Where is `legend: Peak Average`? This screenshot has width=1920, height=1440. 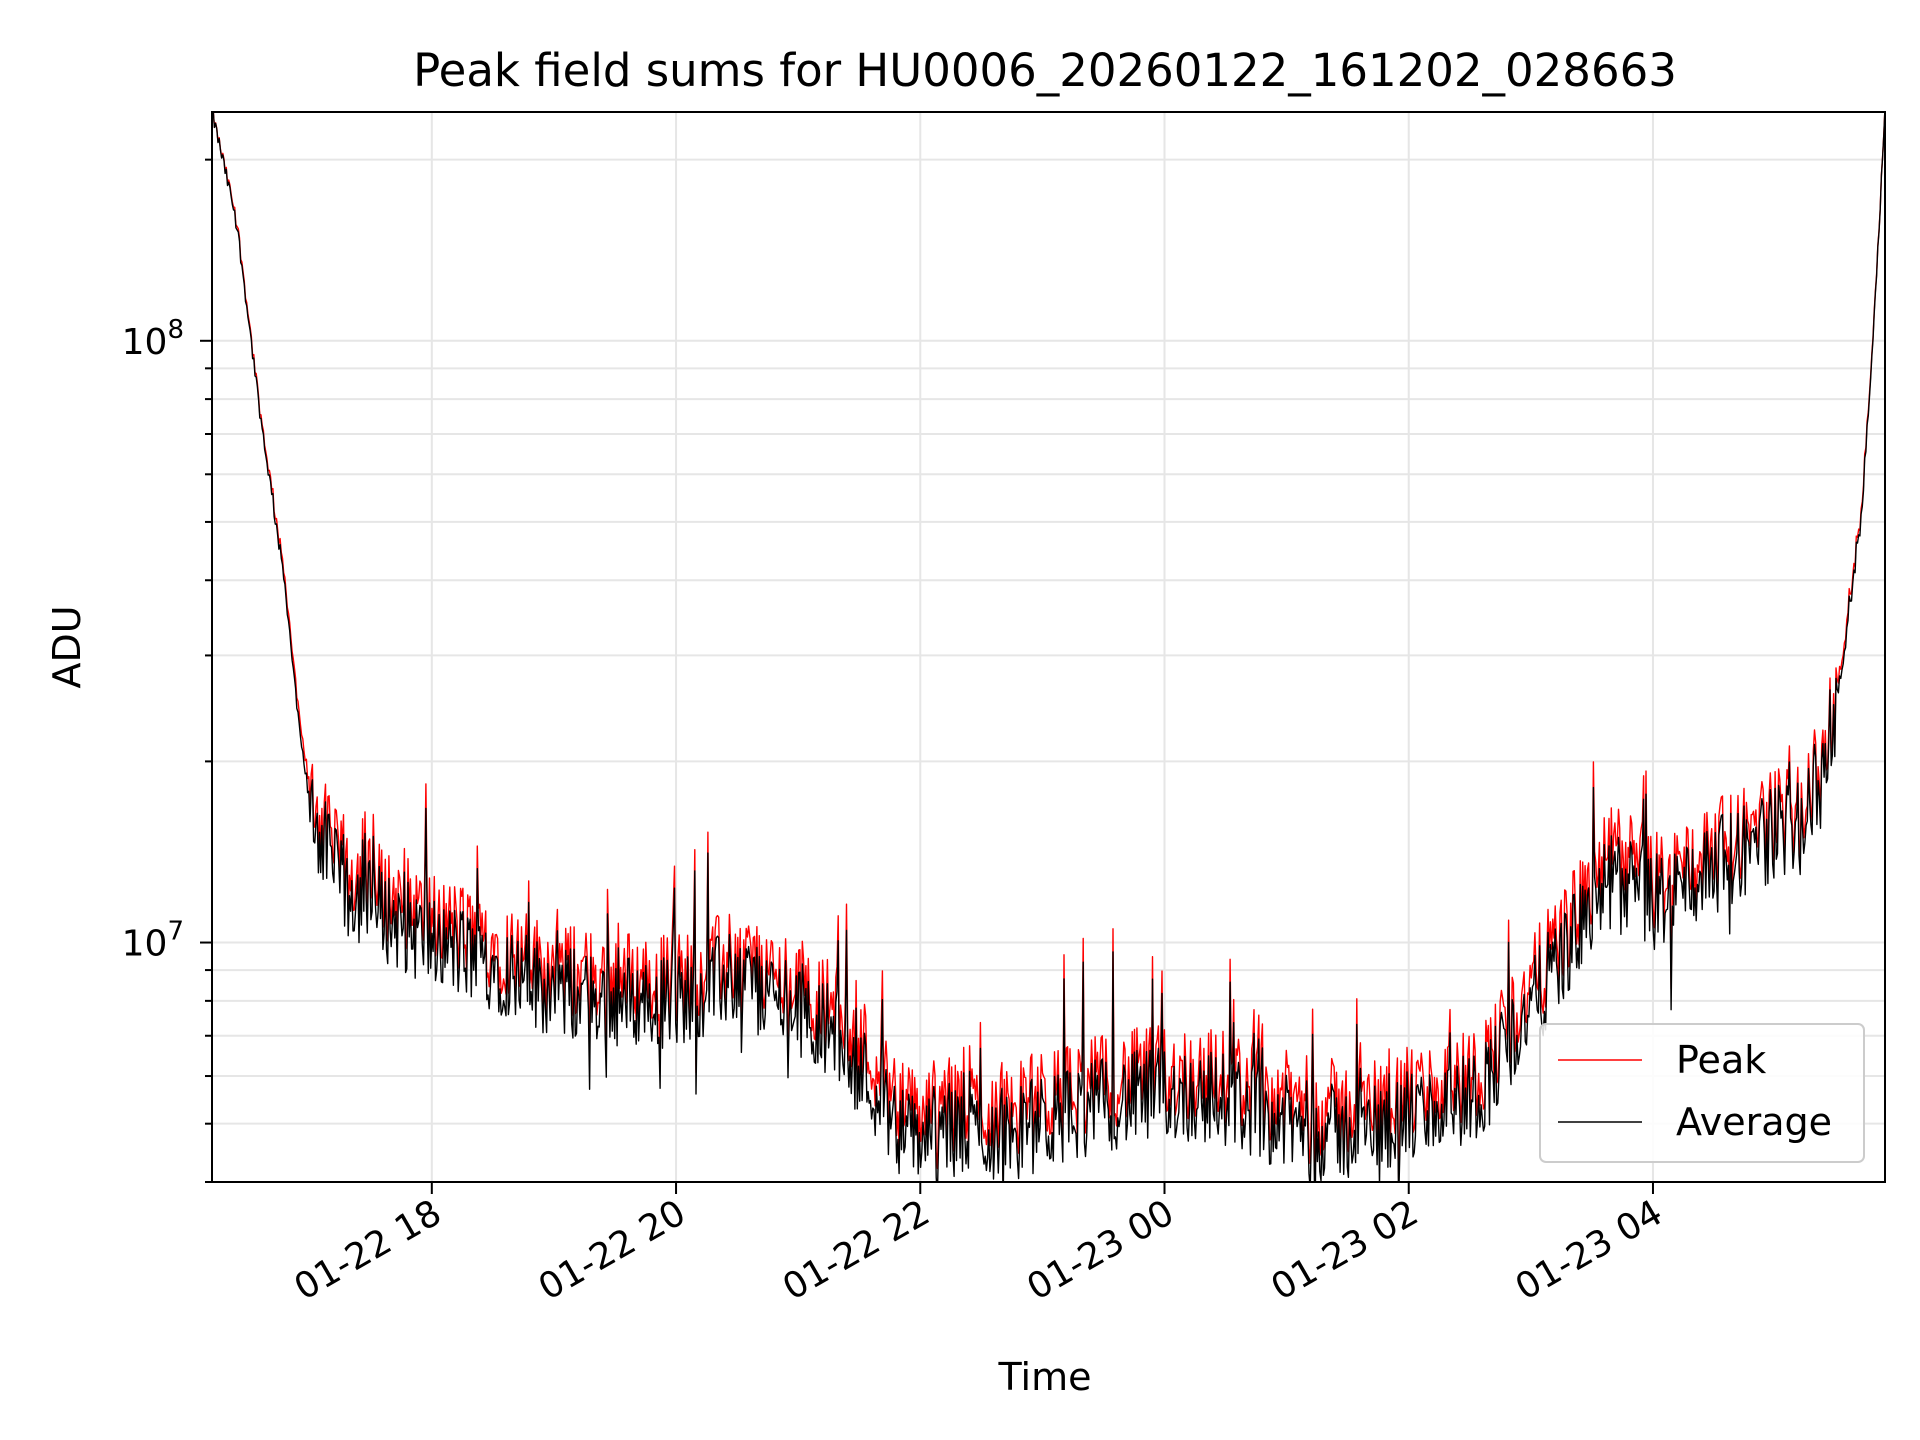
legend: Peak Average is located at coordinates (1702, 1093).